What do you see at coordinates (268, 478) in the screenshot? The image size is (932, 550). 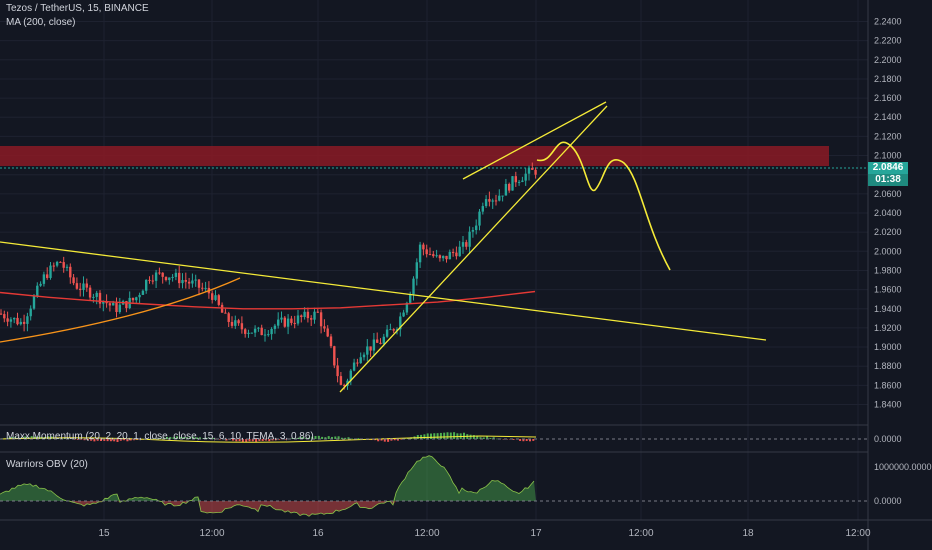 I see `obv-positive-area` at bounding box center [268, 478].